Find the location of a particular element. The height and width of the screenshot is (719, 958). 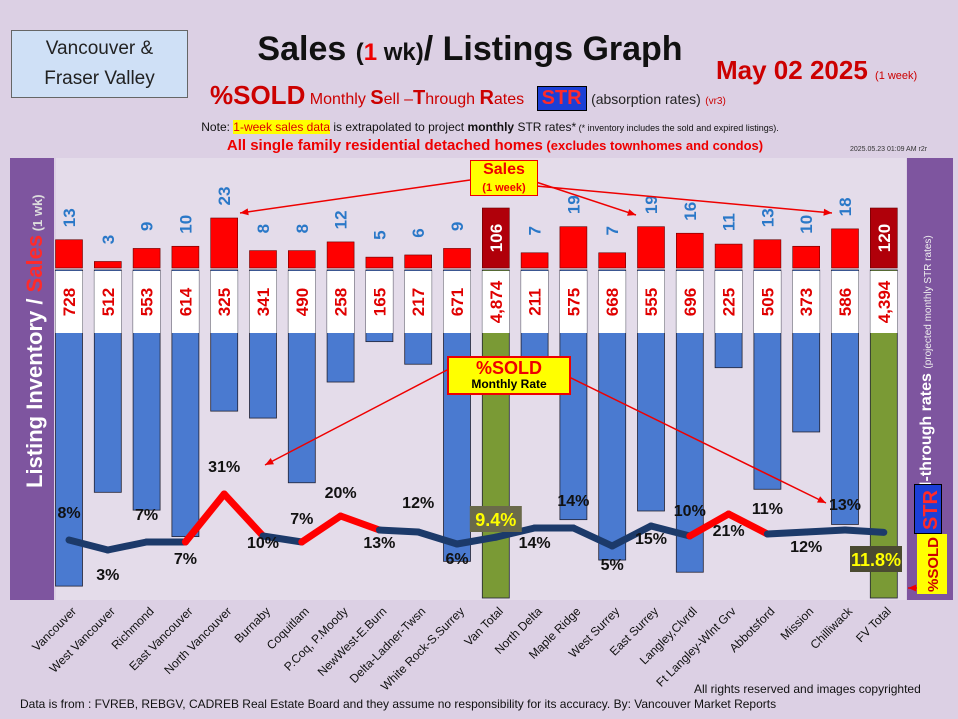

note-mid: is extrapolated to project is located at coordinates (399, 127).